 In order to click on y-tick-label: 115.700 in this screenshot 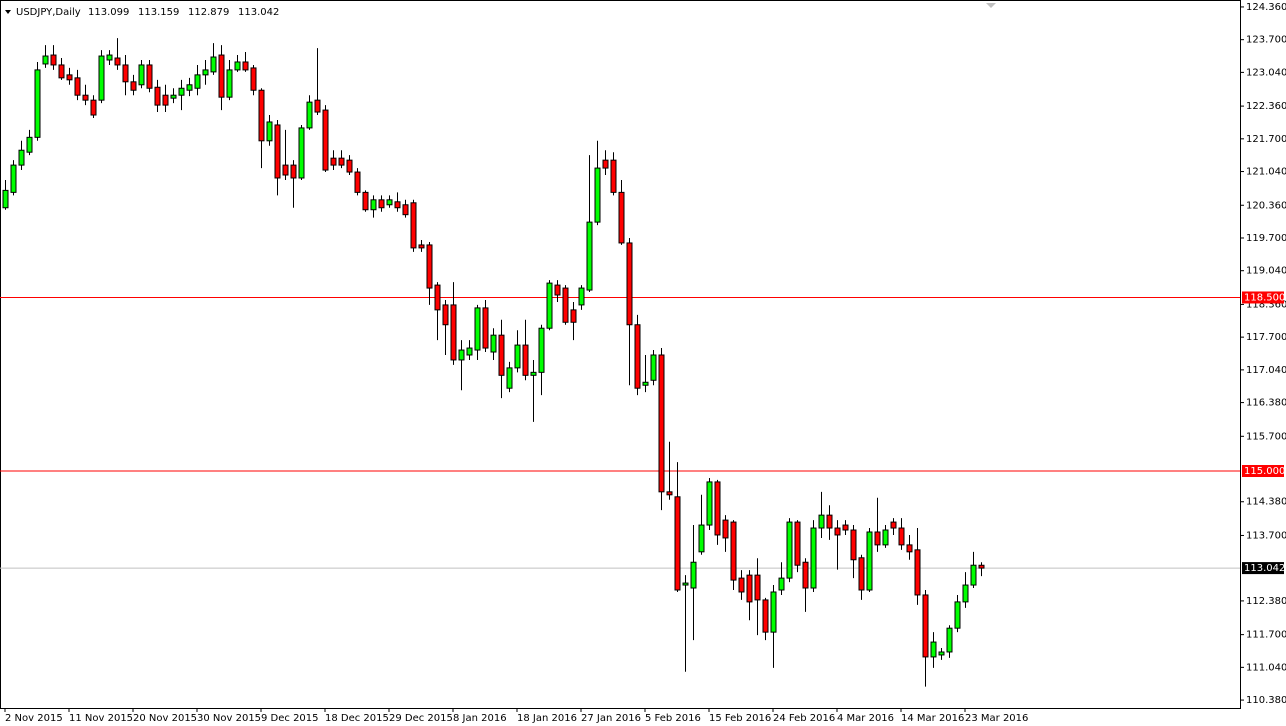, I will do `click(1266, 436)`.